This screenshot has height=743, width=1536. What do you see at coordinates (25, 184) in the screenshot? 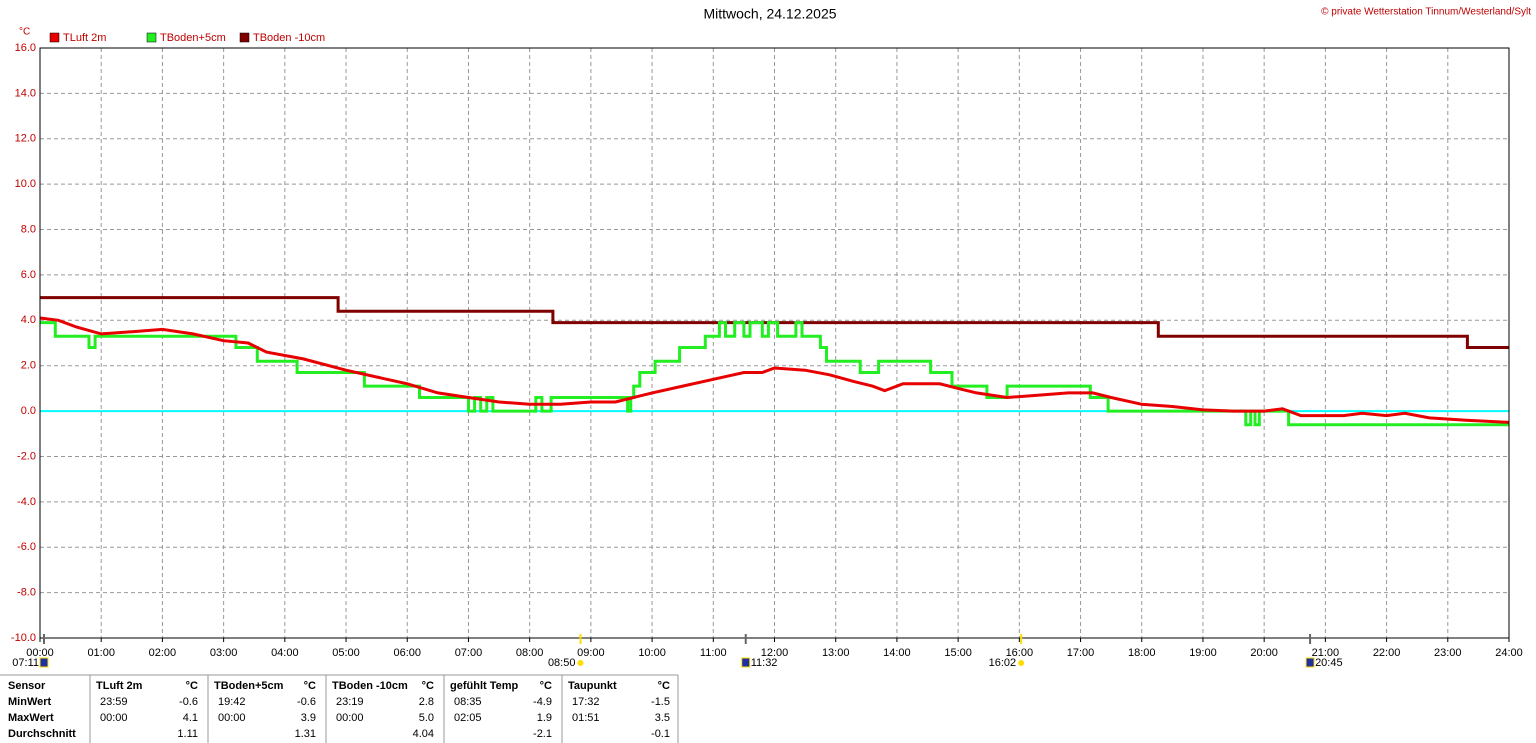
I see `y-tick-label: 10.0` at bounding box center [25, 184].